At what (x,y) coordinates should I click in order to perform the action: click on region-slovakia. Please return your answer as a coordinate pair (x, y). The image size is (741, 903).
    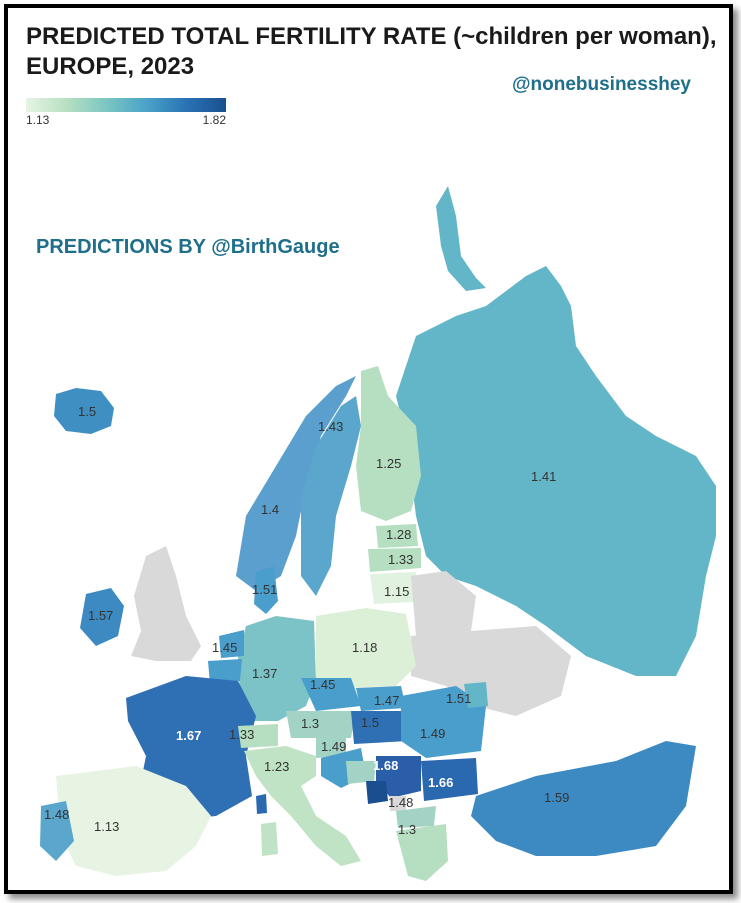
    Looking at the image, I should click on (381, 698).